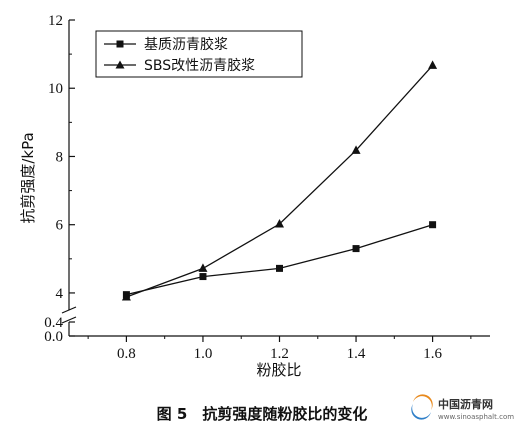 The image size is (524, 436). What do you see at coordinates (203, 354) in the screenshot?
I see `x-tick-label: 1.0` at bounding box center [203, 354].